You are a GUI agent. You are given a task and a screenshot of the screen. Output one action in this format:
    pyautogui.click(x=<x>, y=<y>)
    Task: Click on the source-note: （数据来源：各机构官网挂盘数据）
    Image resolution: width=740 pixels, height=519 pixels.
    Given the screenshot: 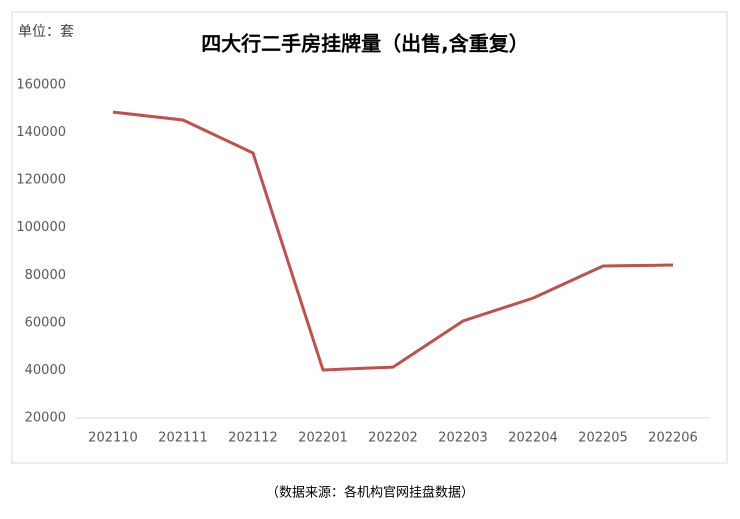 What is the action you would take?
    pyautogui.click(x=370, y=493)
    